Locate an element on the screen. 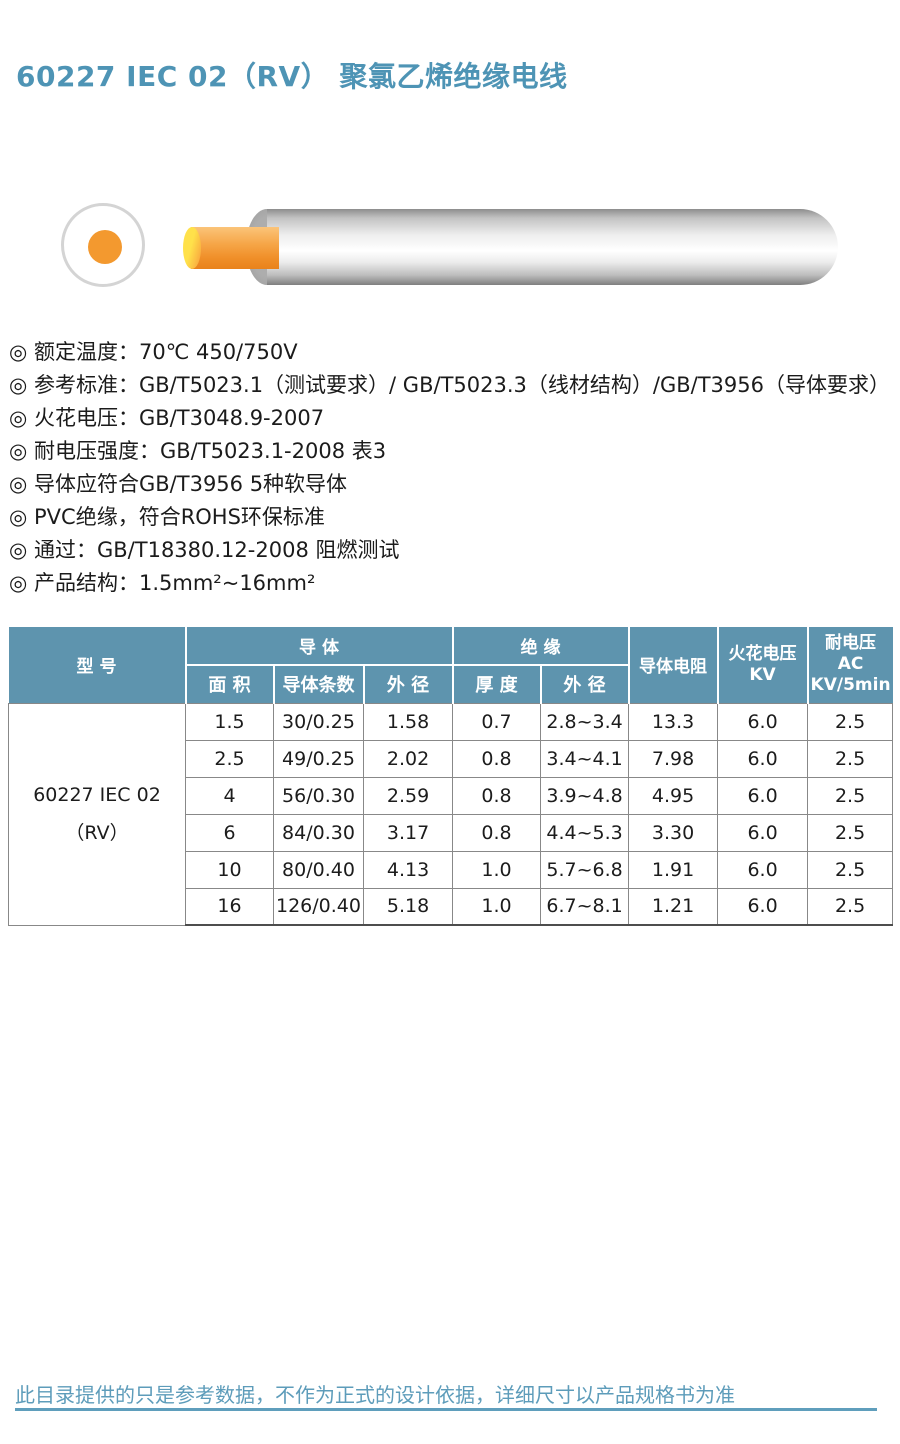  table-cell: 4 is located at coordinates (229, 795).